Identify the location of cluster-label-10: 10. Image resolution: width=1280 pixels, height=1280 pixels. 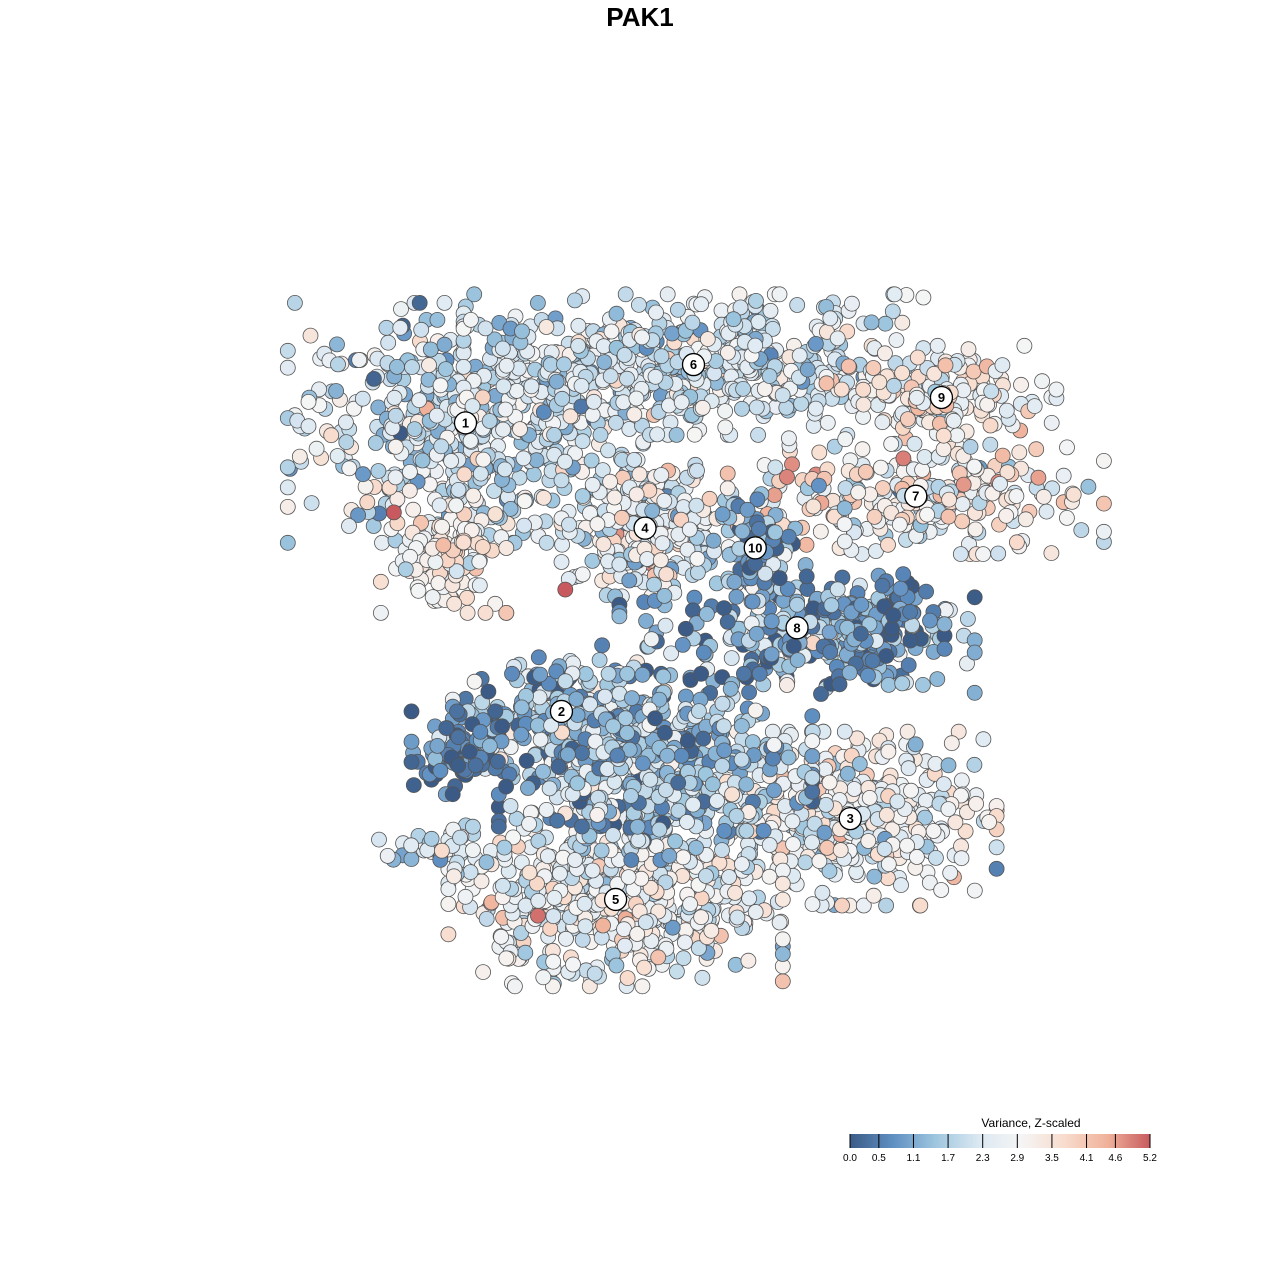
(755, 548).